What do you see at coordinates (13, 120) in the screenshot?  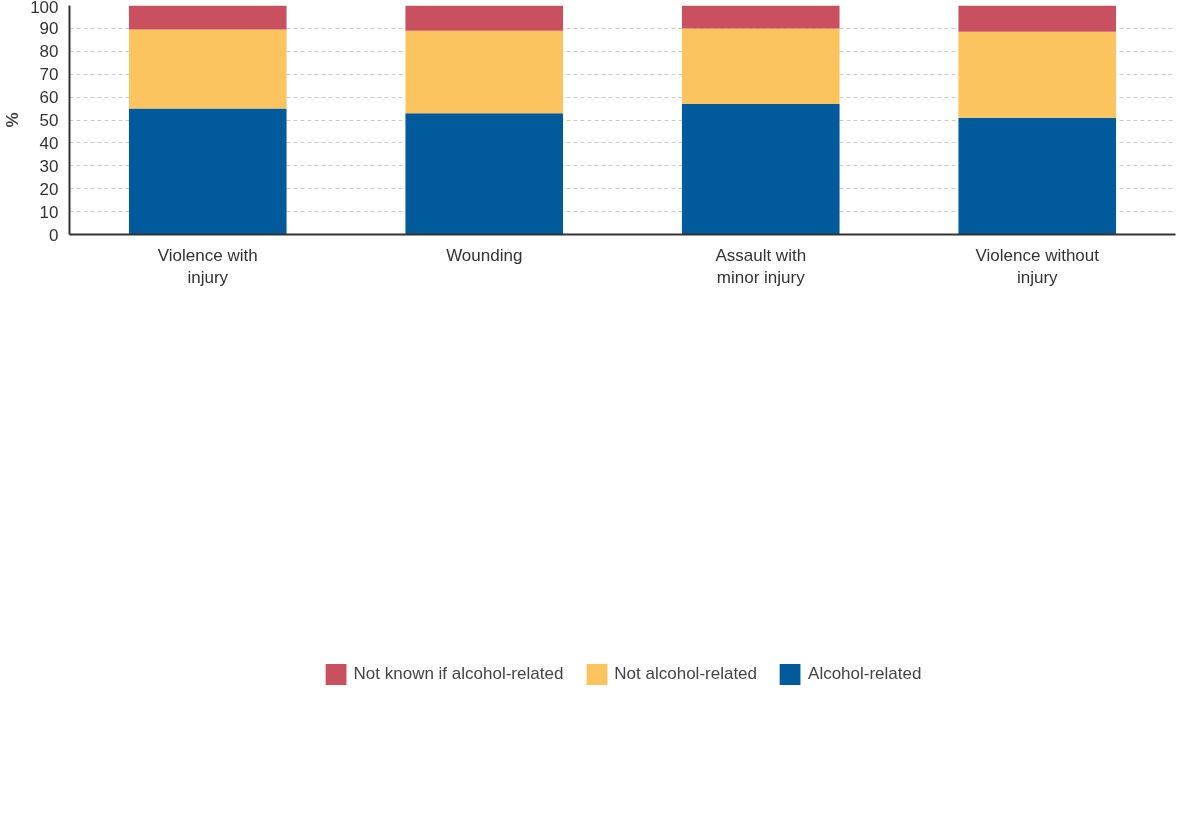 I see `y-axis-title: %` at bounding box center [13, 120].